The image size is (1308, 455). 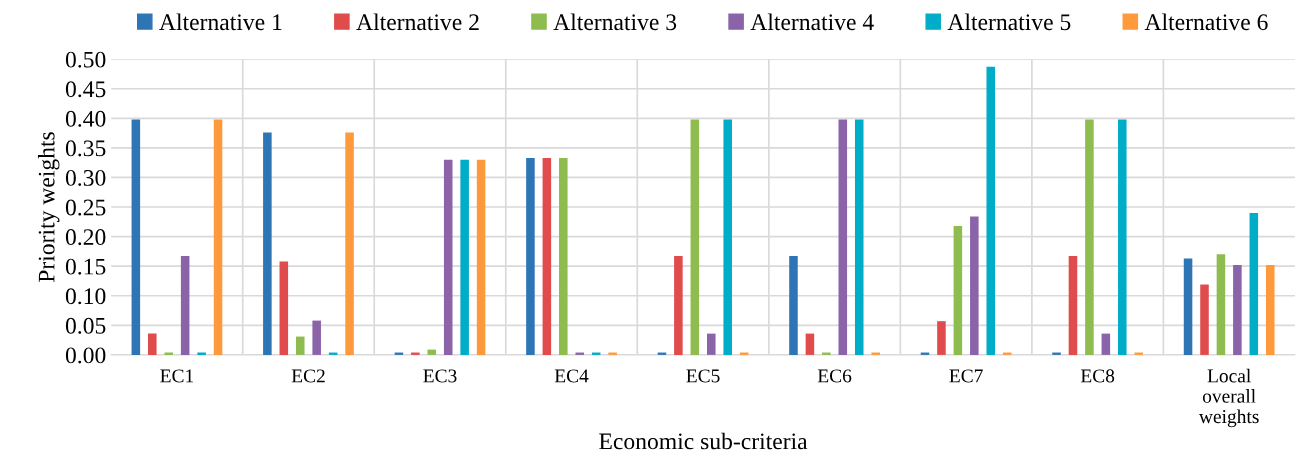 I want to click on y-tick-label: 0.30, so click(x=85, y=177).